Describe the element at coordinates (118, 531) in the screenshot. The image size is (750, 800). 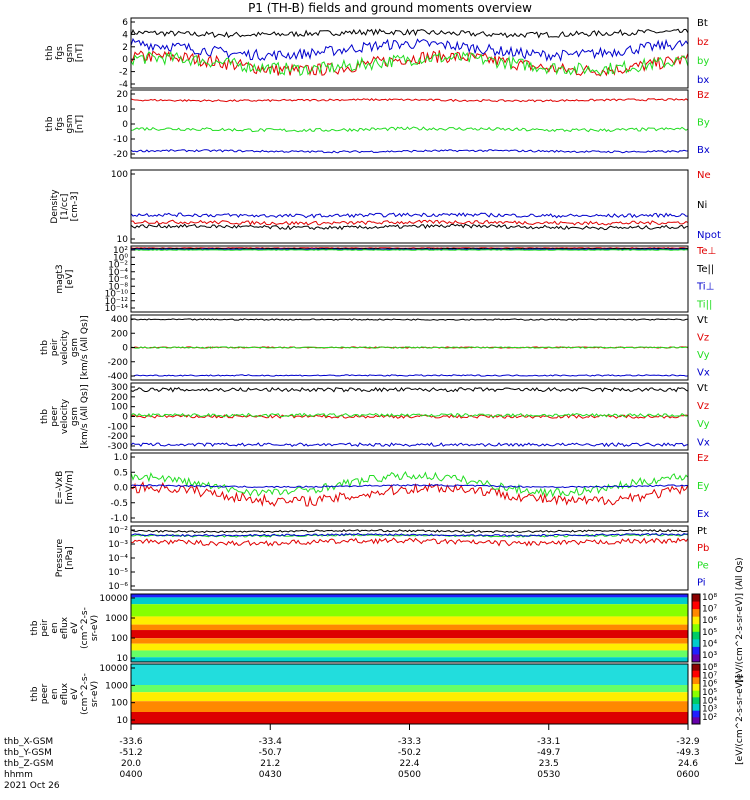
I see `y-tick-label: 10⁻²` at that location.